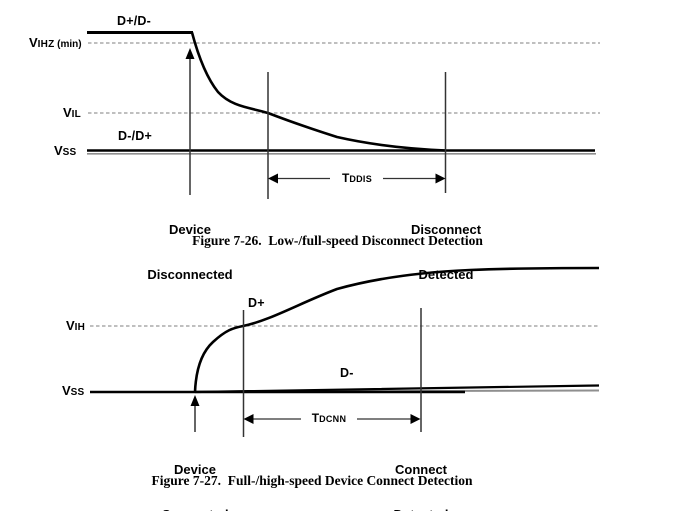  I want to click on fig27-connect-detected-label: Connect Detected, so click(421, 471).